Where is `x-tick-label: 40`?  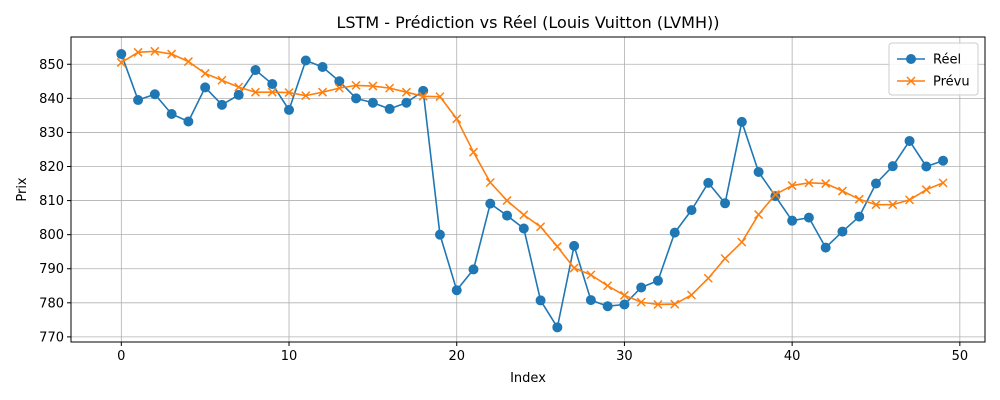
x-tick-label: 40 is located at coordinates (792, 356).